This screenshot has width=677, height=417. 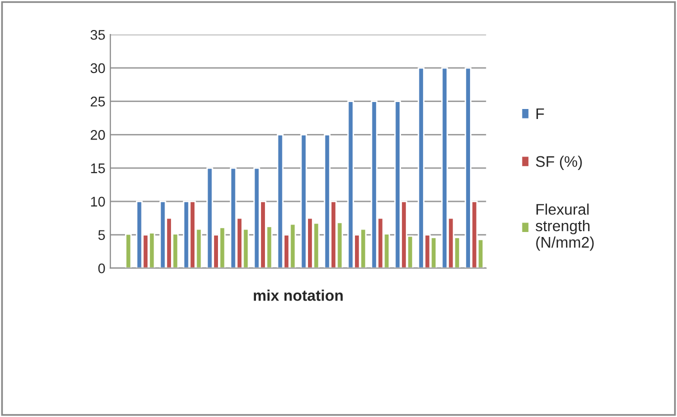 What do you see at coordinates (98, 169) in the screenshot?
I see `y-tick-label: 15` at bounding box center [98, 169].